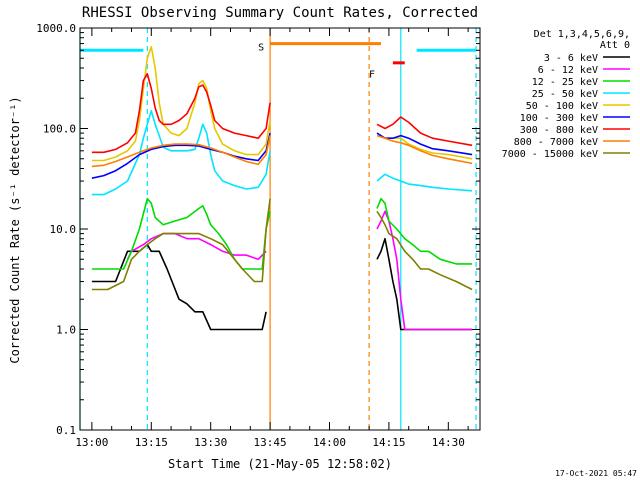 This screenshot has height=480, width=640. I want to click on y-tick-label-3: 100.0, so click(59, 129).